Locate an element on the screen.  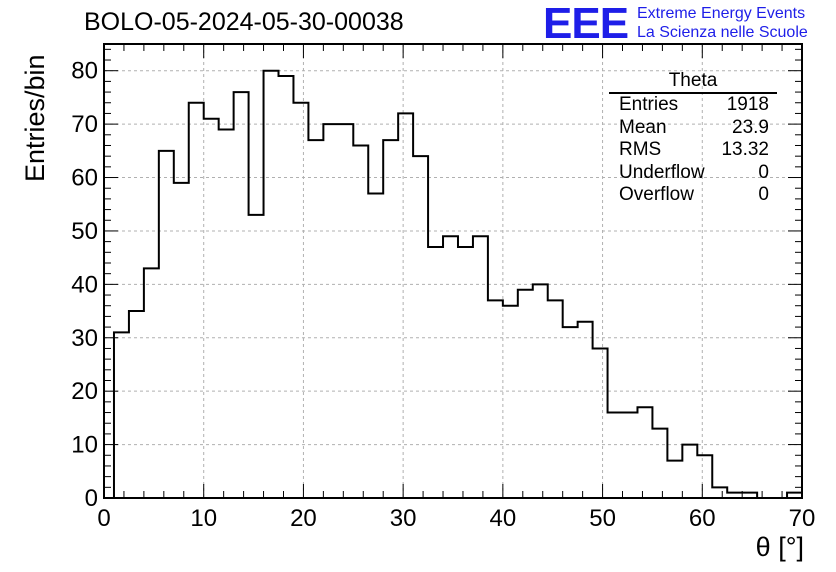
stats-row-rms: RMS 13.32 is located at coordinates (693, 150).